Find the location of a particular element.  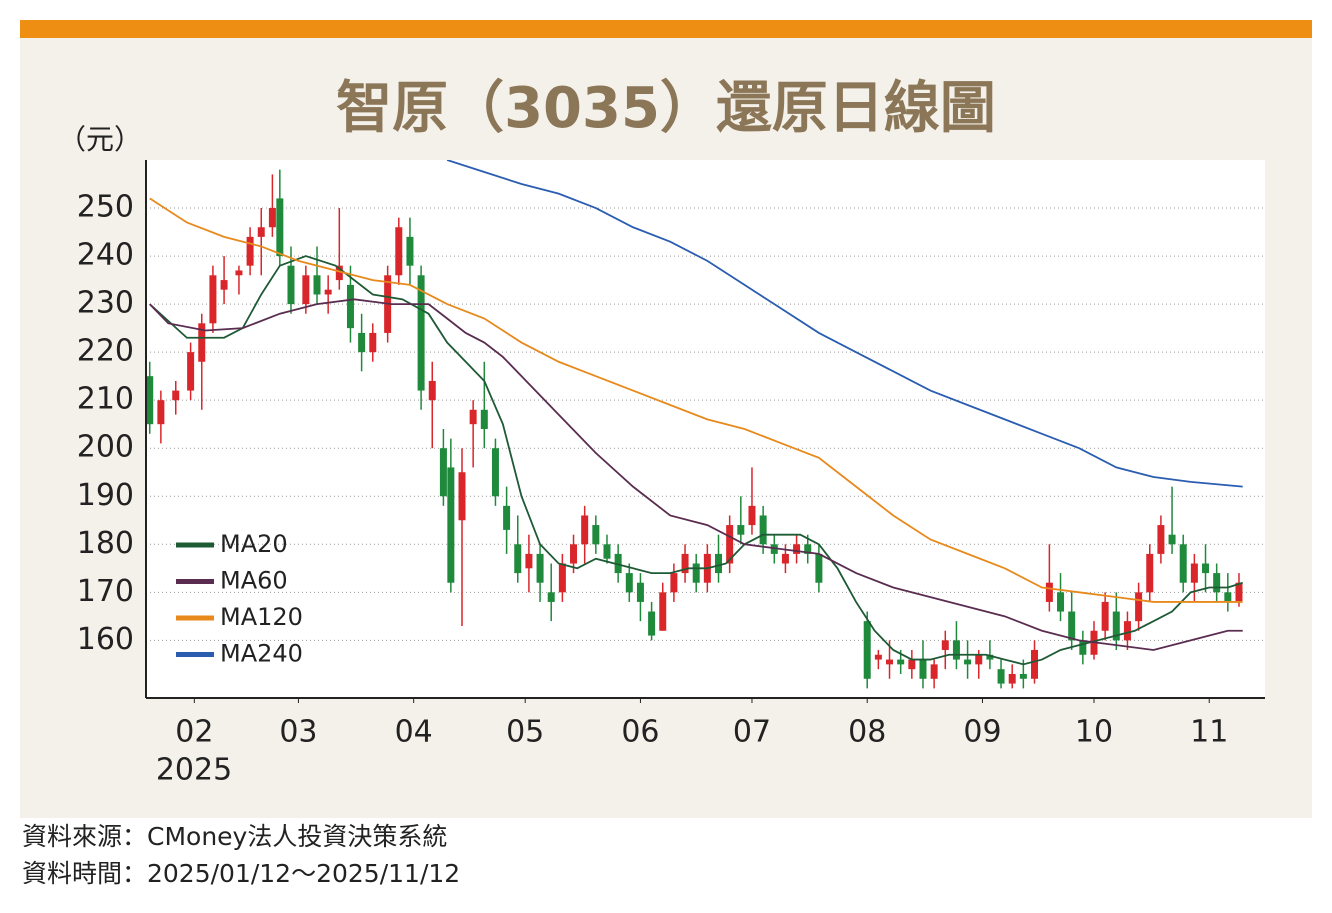

y-tick-label: 220 is located at coordinates (105, 351).